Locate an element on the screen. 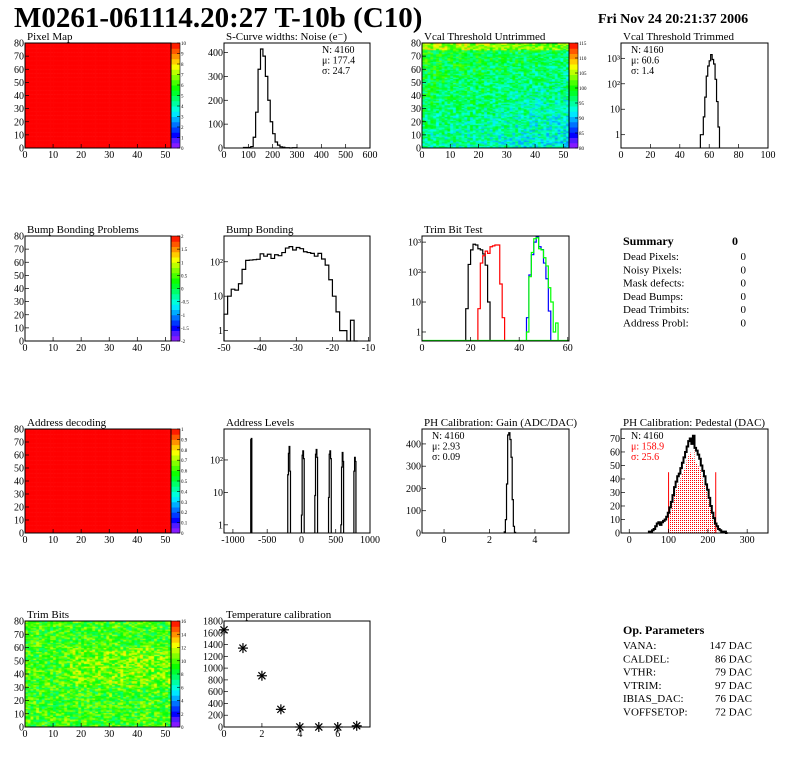 This screenshot has height=772, width=796. color-bar-label: 115 is located at coordinates (583, 44).